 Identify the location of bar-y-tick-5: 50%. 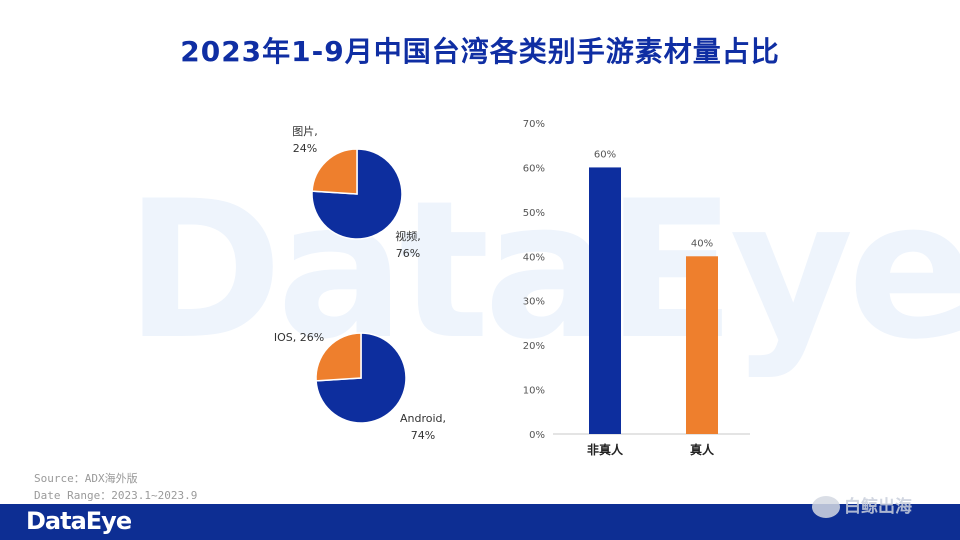
(534, 213).